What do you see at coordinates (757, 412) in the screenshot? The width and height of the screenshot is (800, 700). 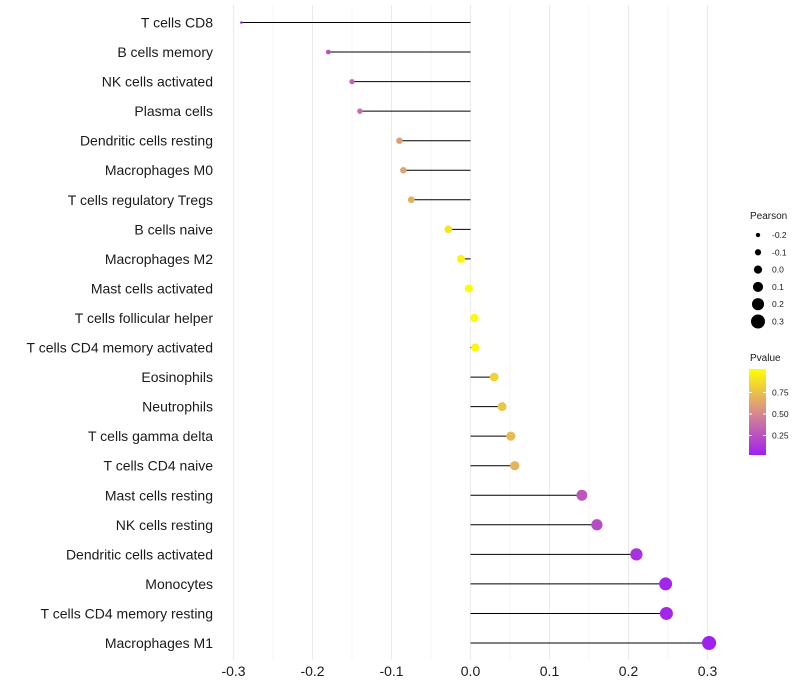 I see `color-legend-bar` at bounding box center [757, 412].